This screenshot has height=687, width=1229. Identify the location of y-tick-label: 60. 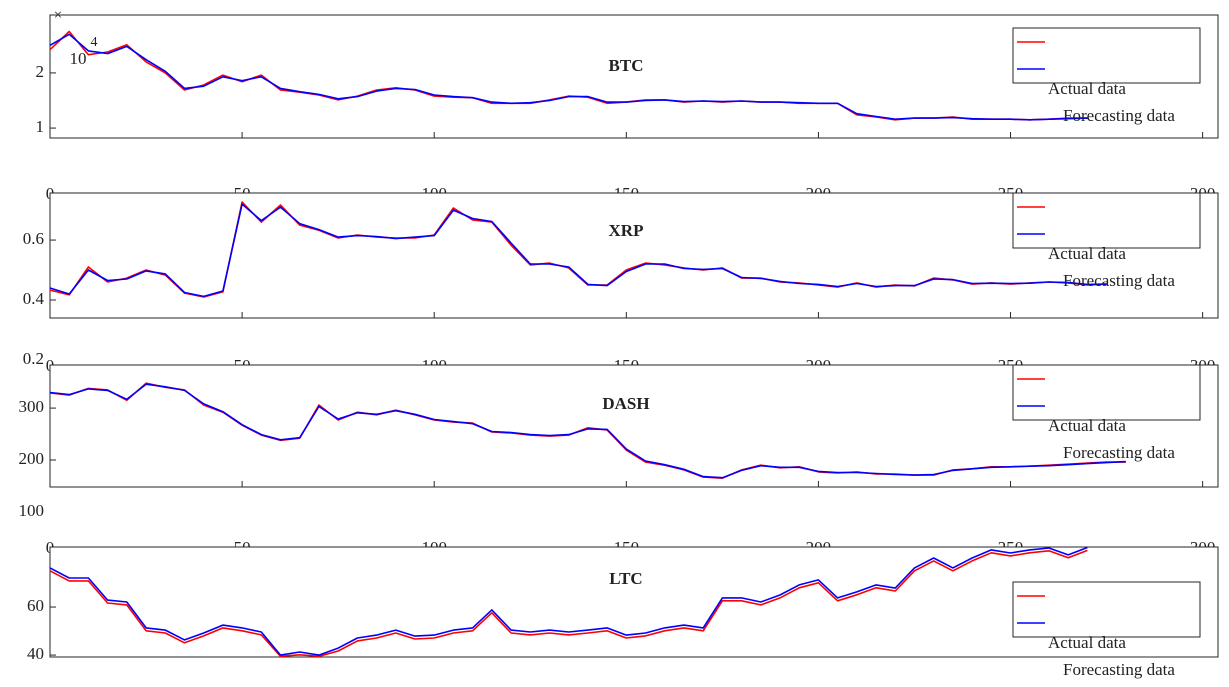
(35, 605).